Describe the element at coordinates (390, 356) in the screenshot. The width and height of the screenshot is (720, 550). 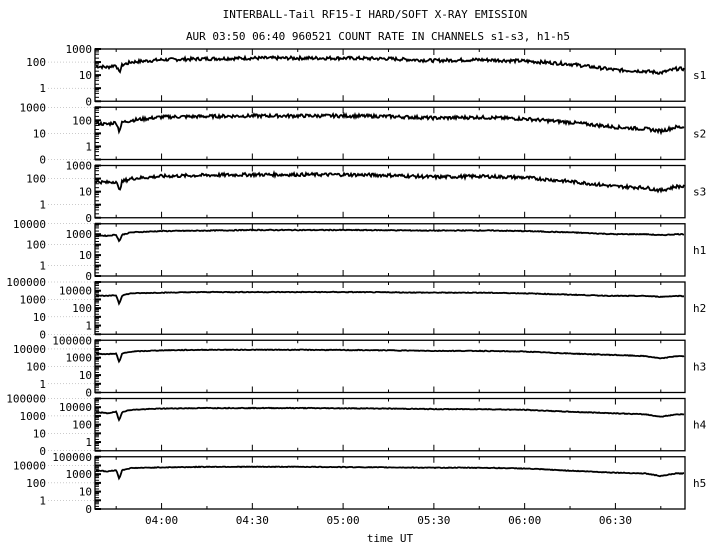
I see `series-line-h3` at that location.